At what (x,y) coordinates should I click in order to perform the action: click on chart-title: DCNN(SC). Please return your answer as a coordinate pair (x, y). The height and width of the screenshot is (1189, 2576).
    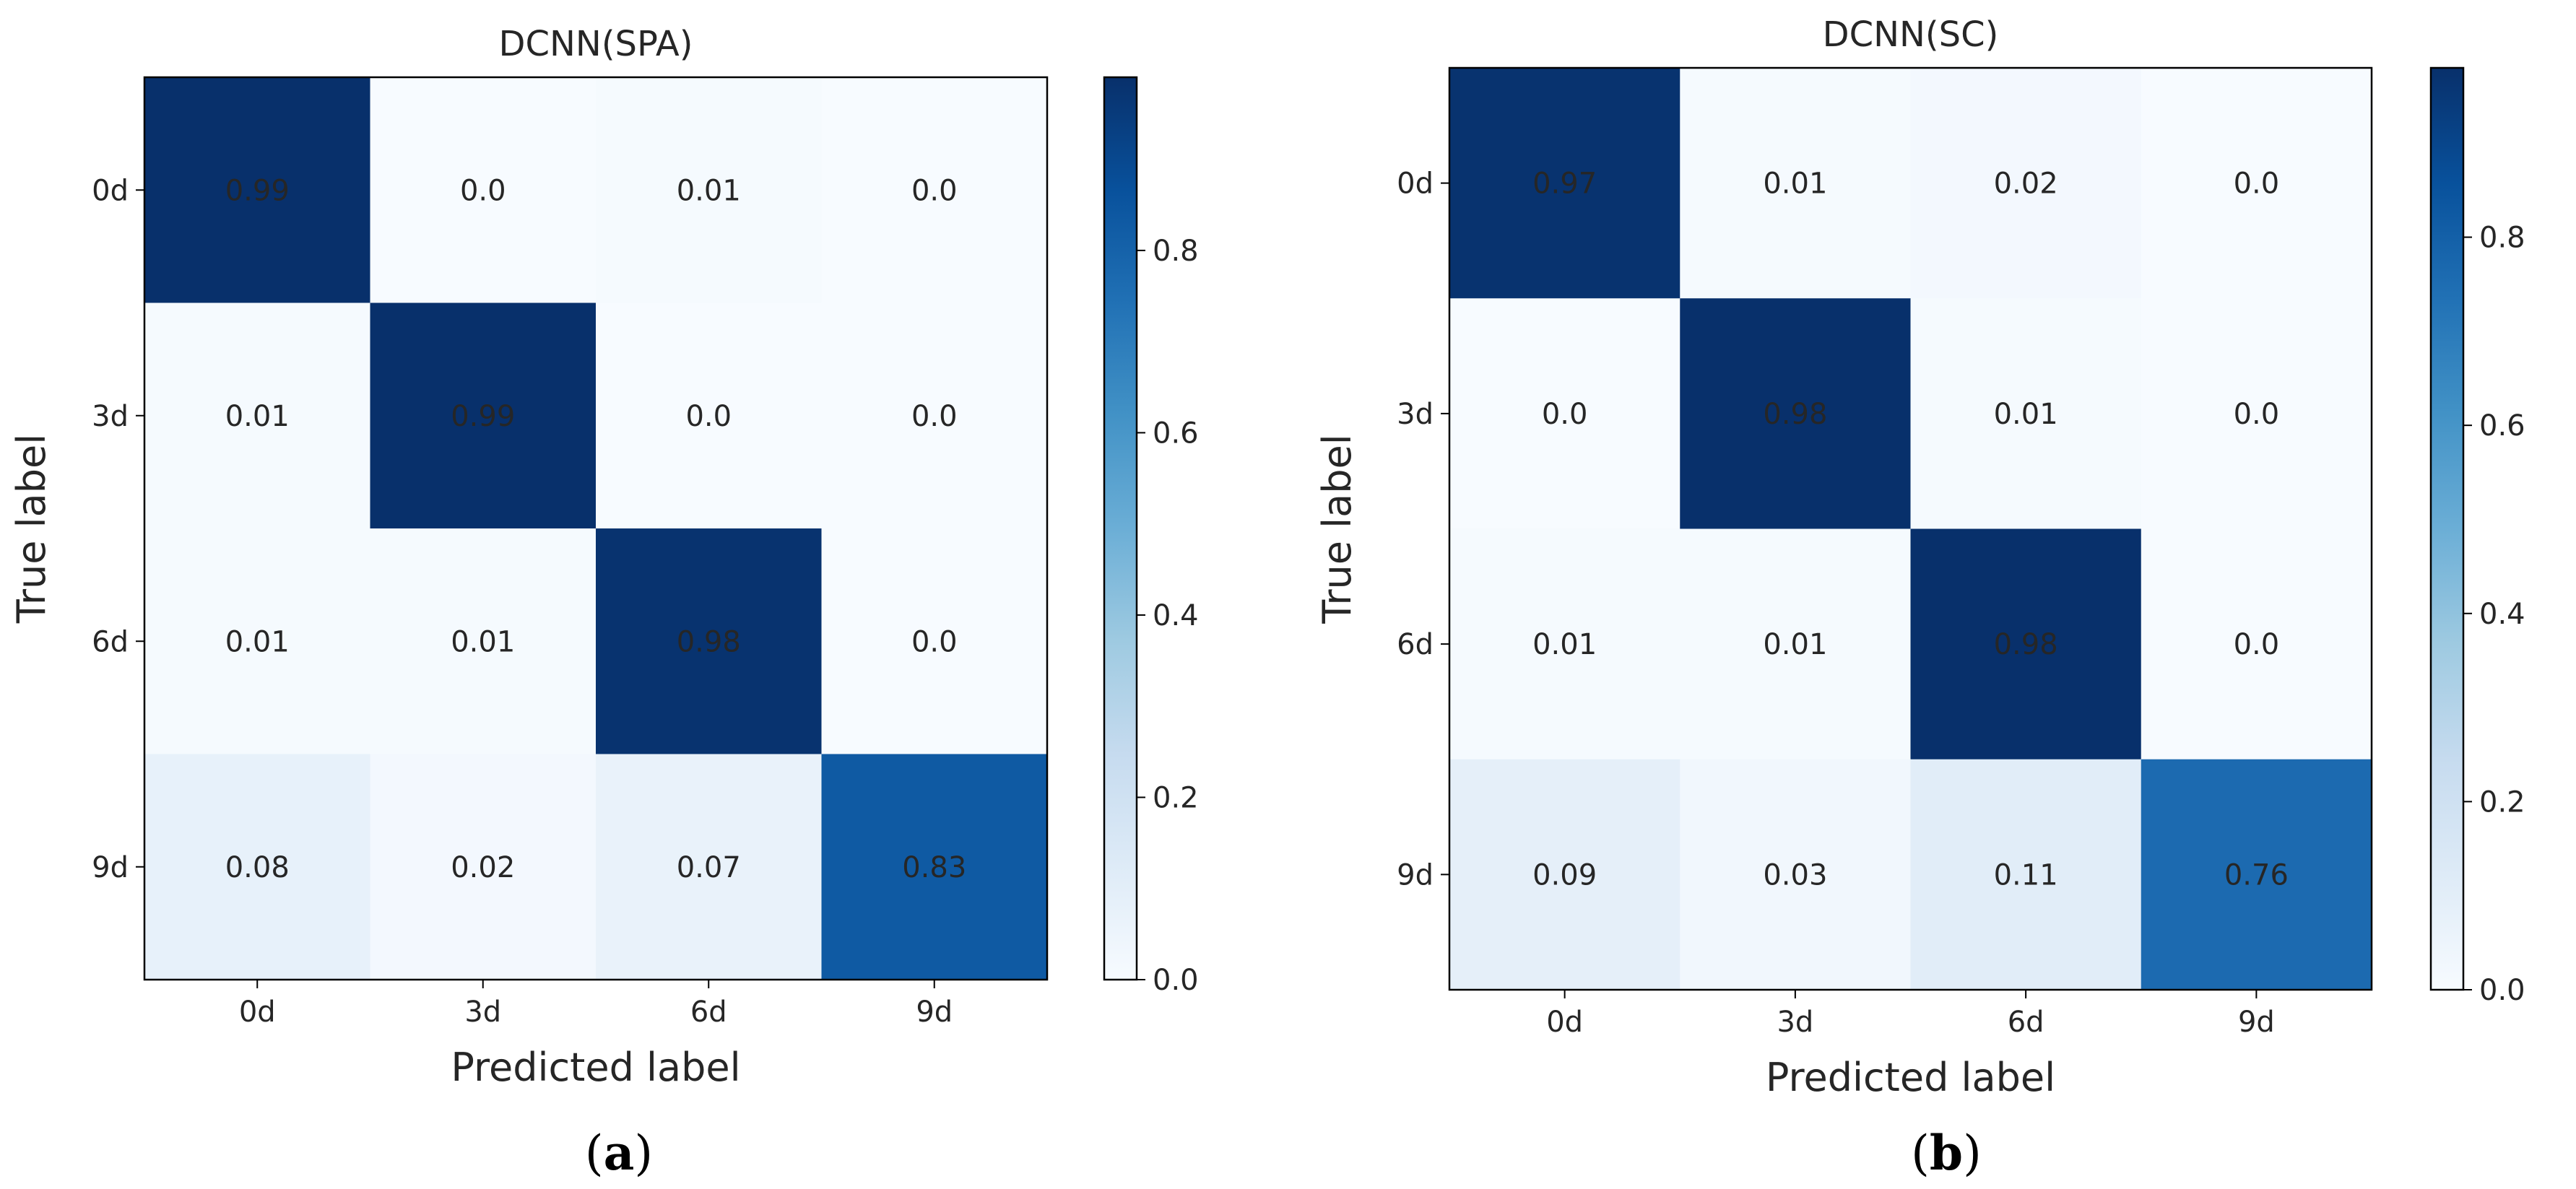
    Looking at the image, I should click on (1911, 34).